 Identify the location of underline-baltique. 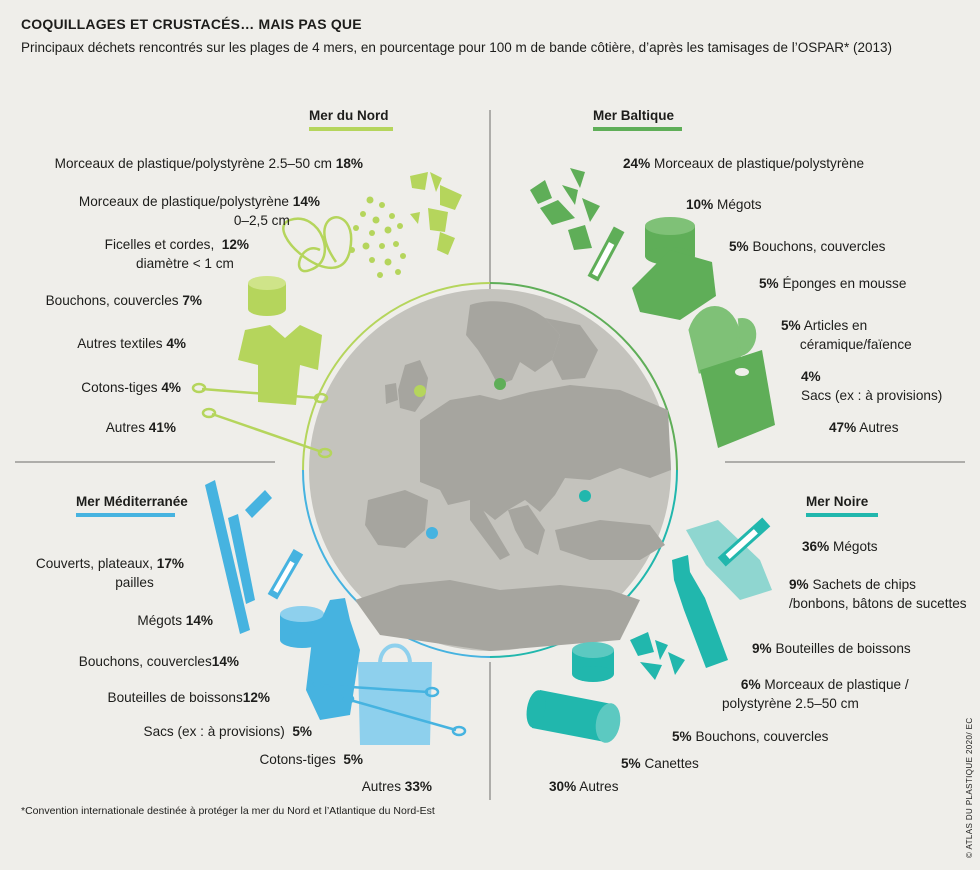
(637, 129).